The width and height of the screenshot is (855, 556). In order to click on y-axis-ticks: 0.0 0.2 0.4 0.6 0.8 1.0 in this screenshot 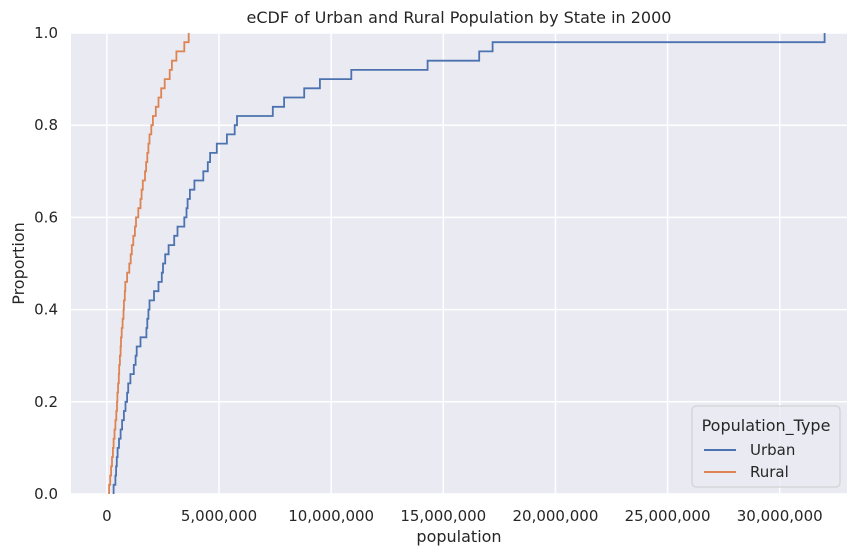, I will do `click(46, 263)`.